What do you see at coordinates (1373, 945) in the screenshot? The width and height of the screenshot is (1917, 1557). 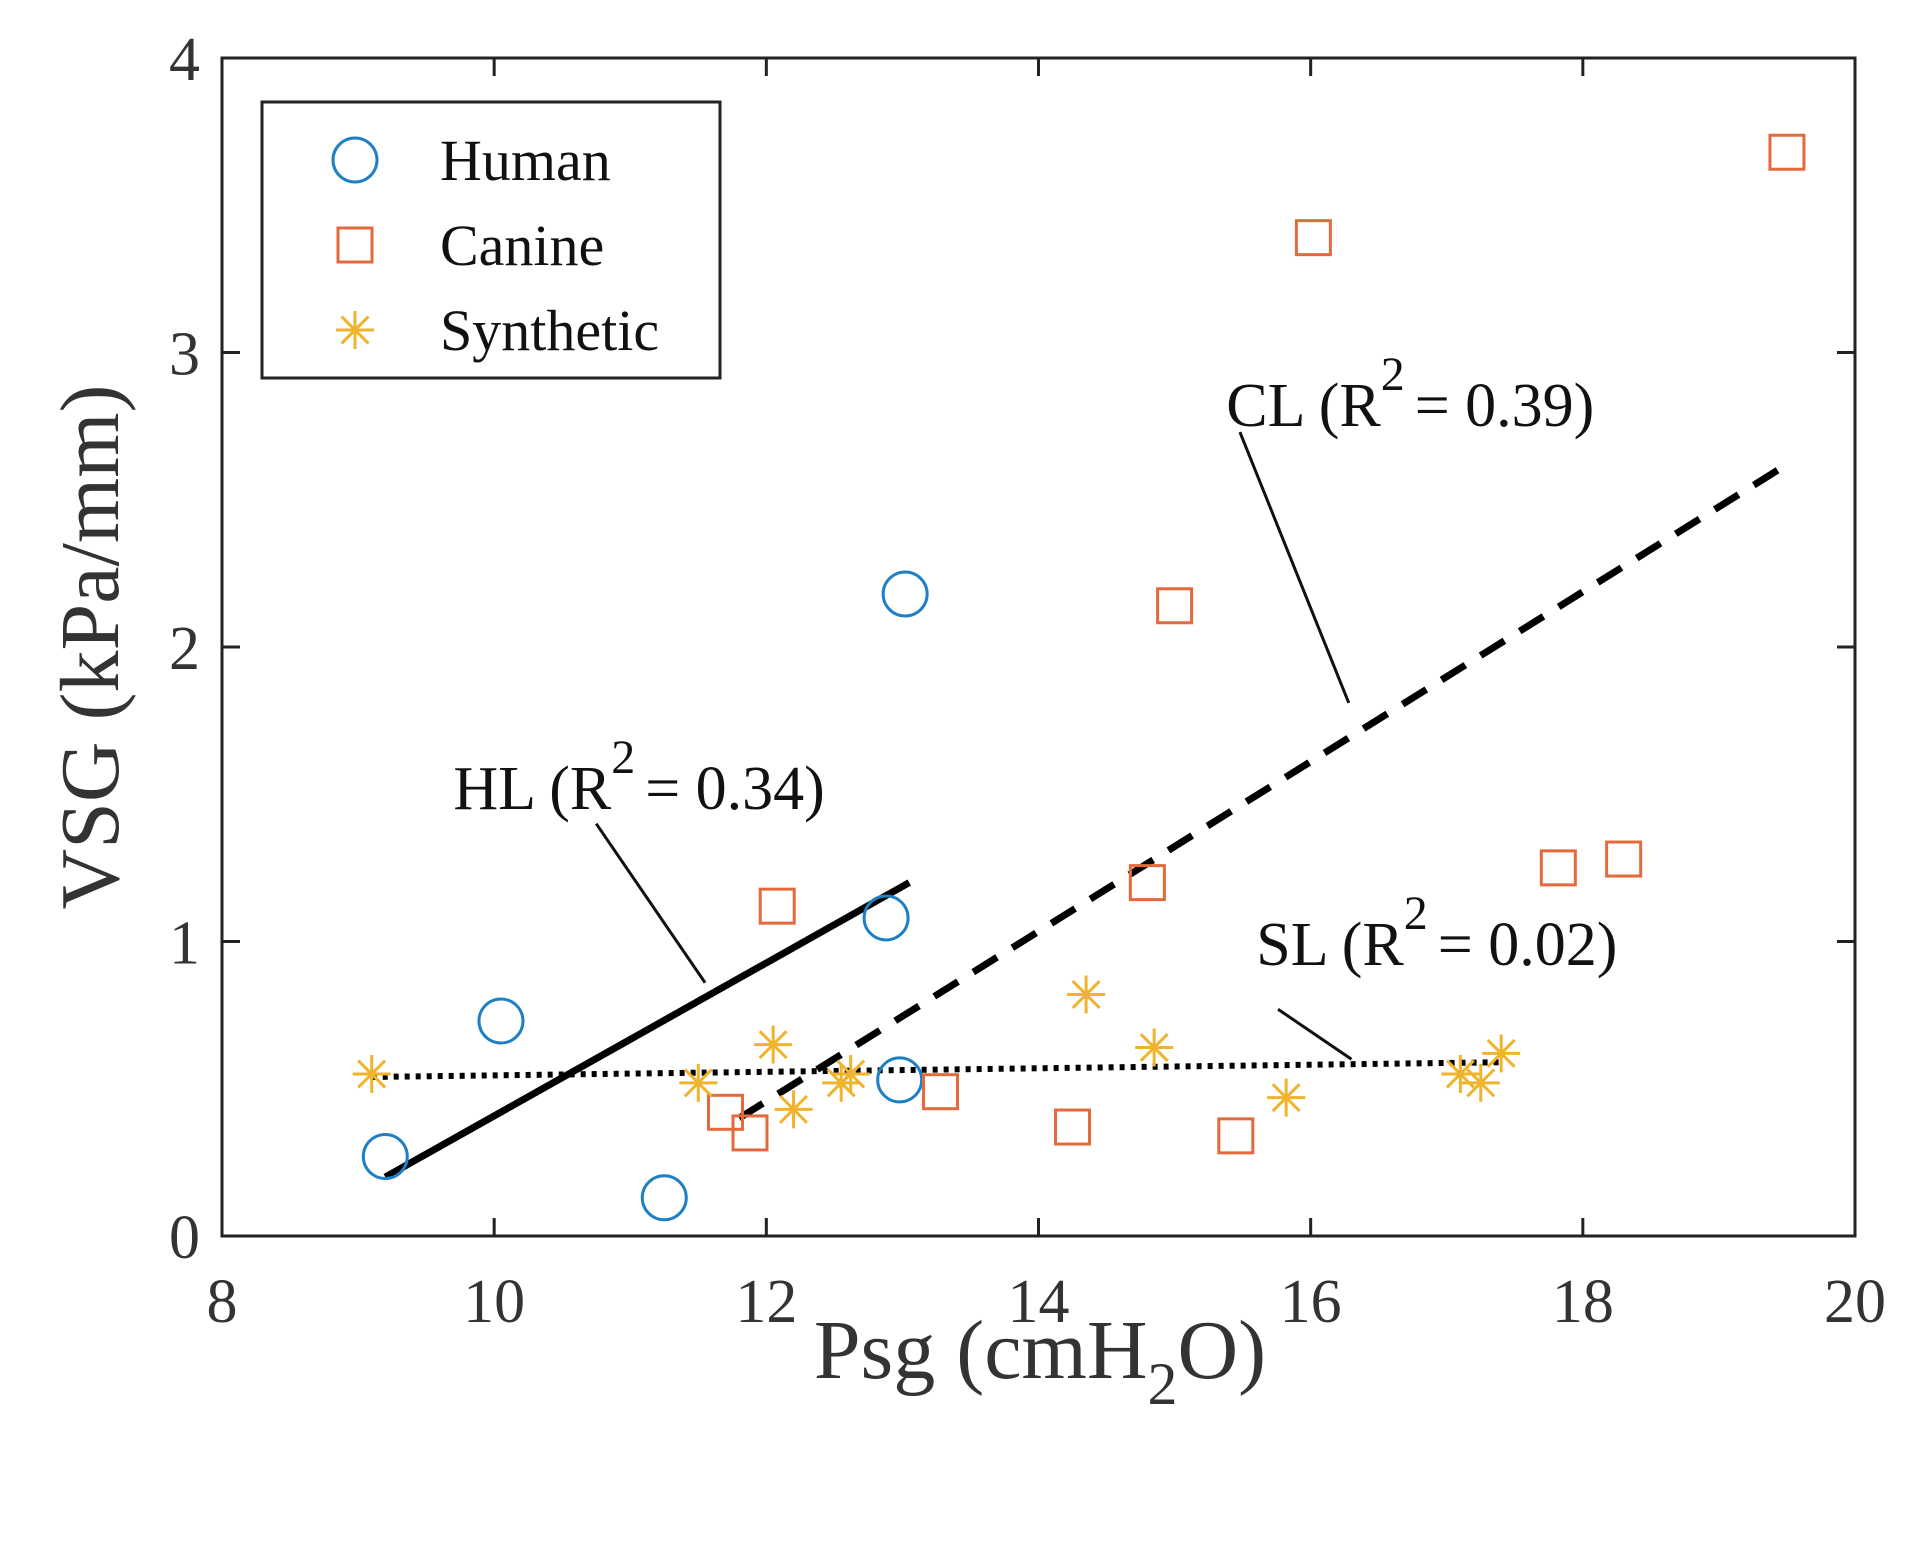 I see `annotation-sl-prefix: (R` at bounding box center [1373, 945].